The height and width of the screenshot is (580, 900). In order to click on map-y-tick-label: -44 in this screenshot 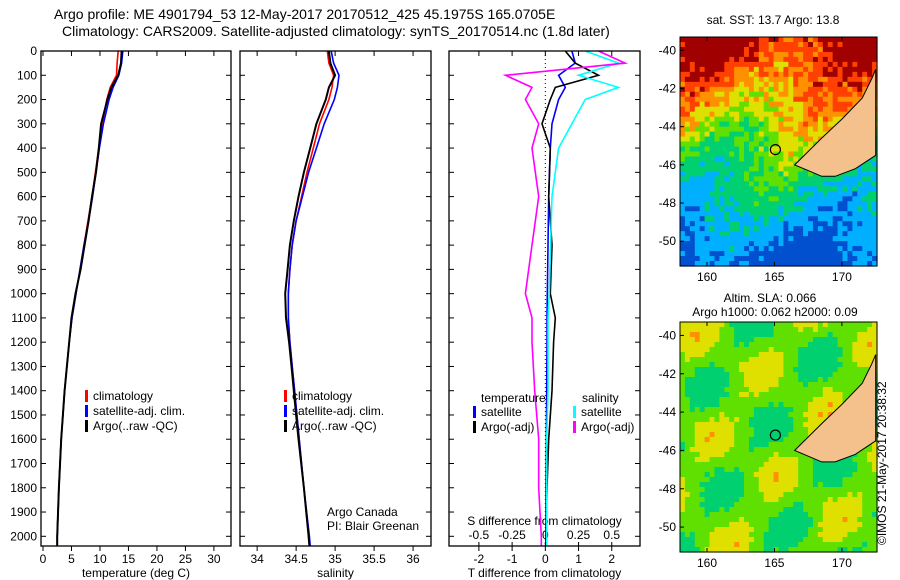, I will do `click(668, 412)`.